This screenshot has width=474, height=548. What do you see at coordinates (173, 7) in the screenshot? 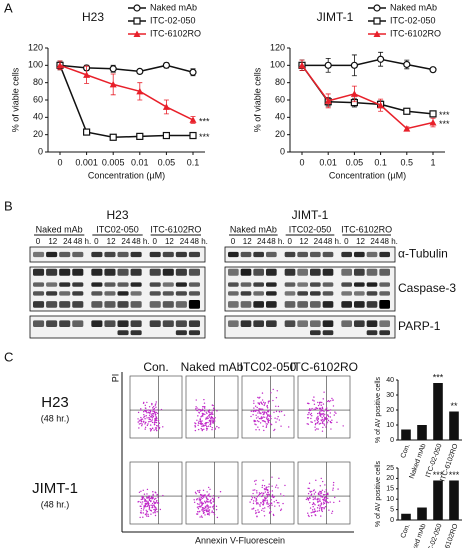
I see `legend-label: Naked mAb` at bounding box center [173, 7].